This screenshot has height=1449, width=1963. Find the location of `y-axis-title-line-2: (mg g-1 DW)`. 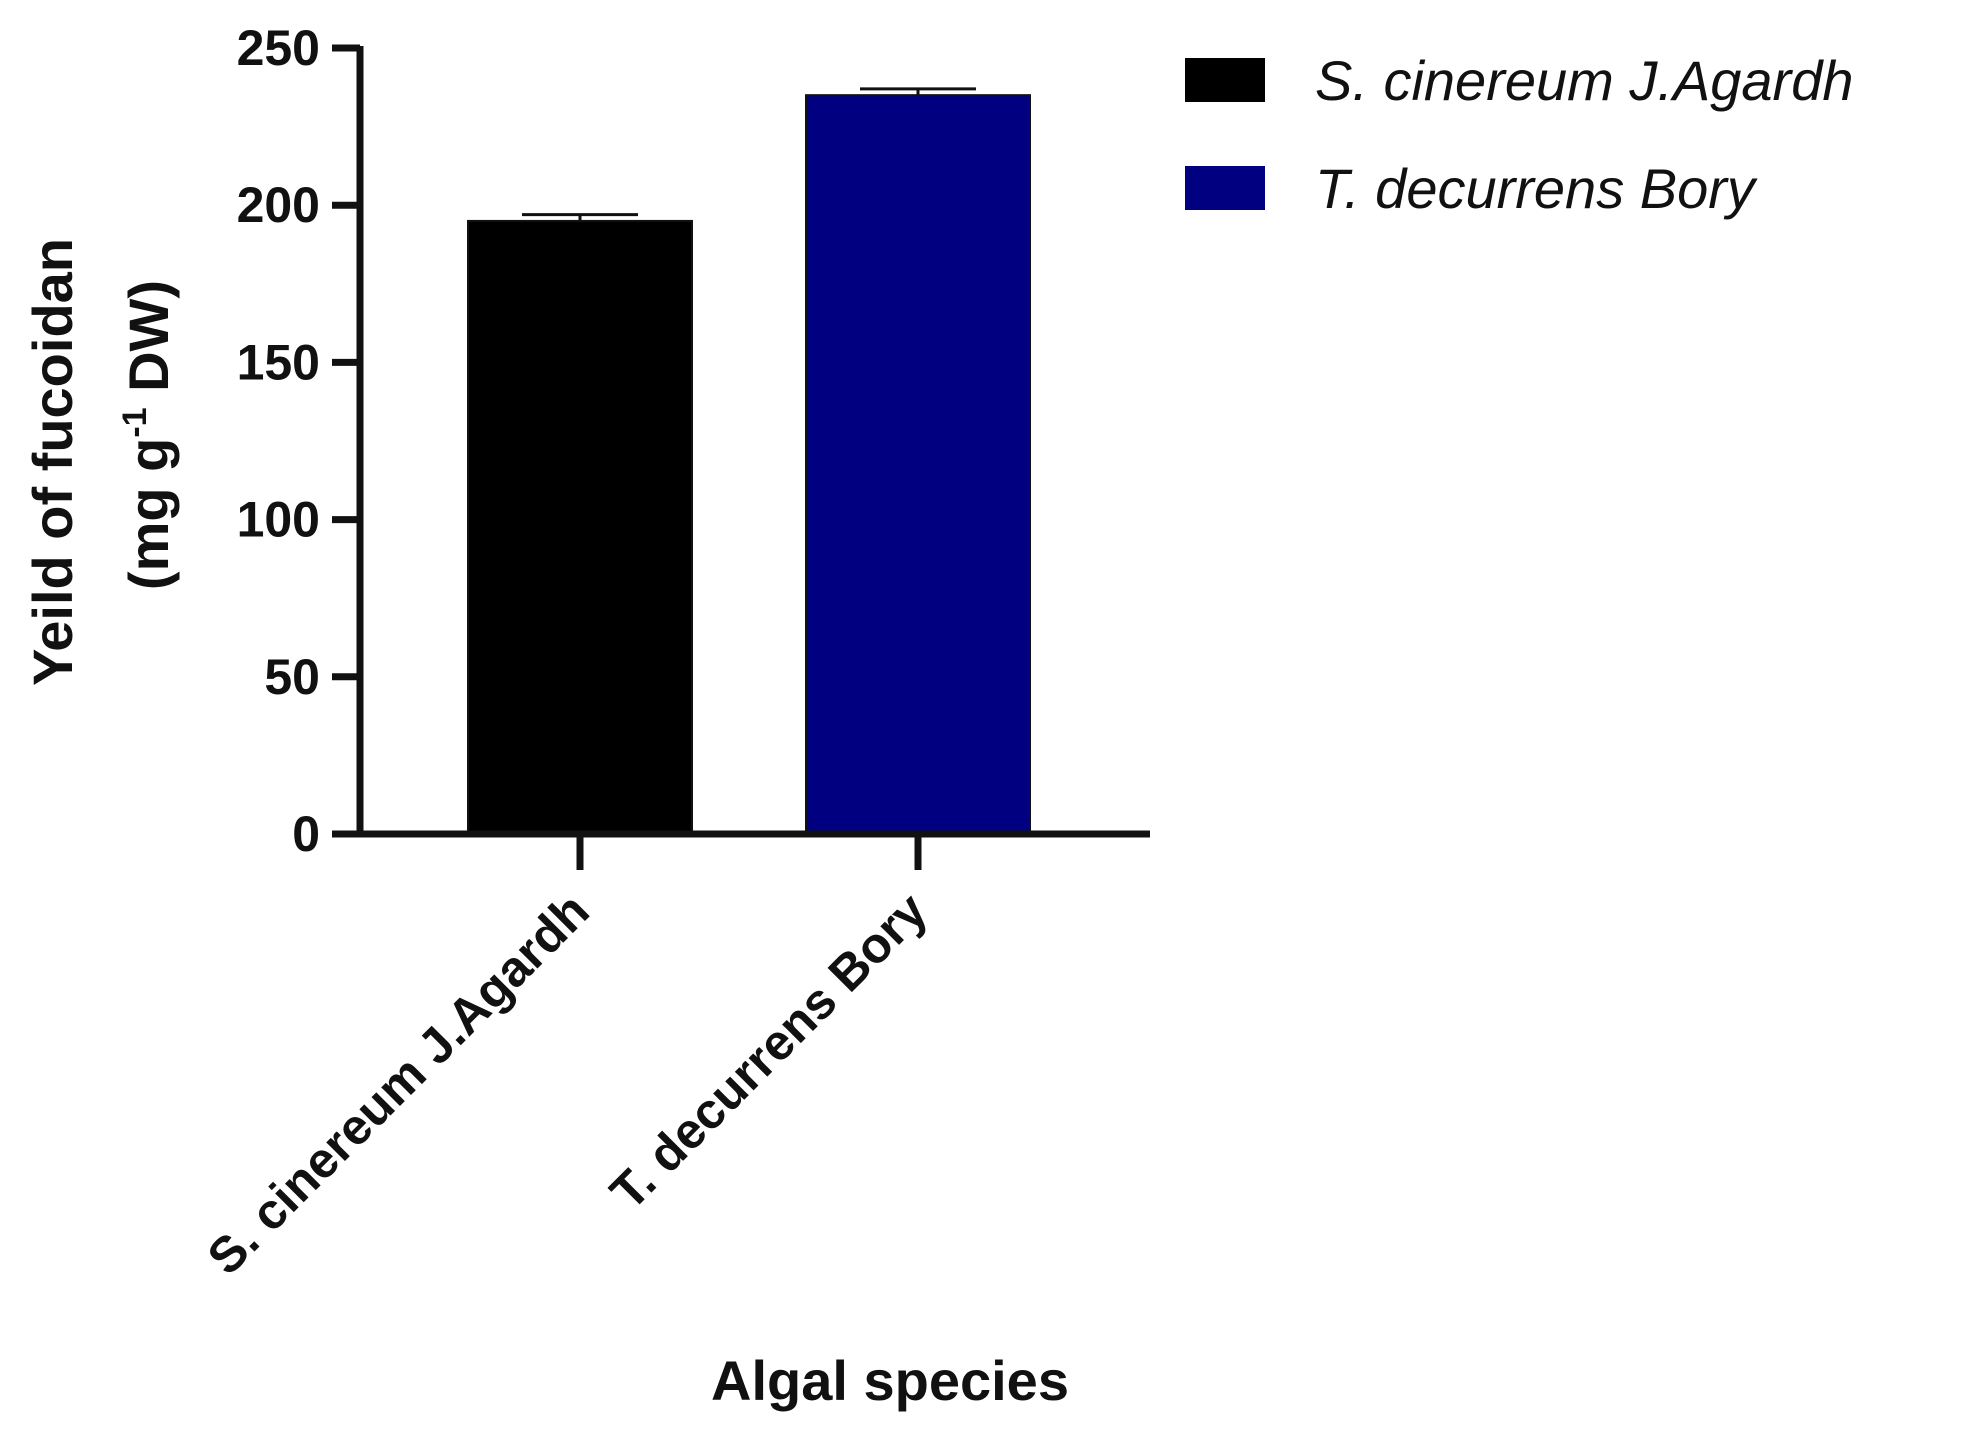

y-axis-title-line-2: (mg g-1 DW) is located at coordinates (148, 435).